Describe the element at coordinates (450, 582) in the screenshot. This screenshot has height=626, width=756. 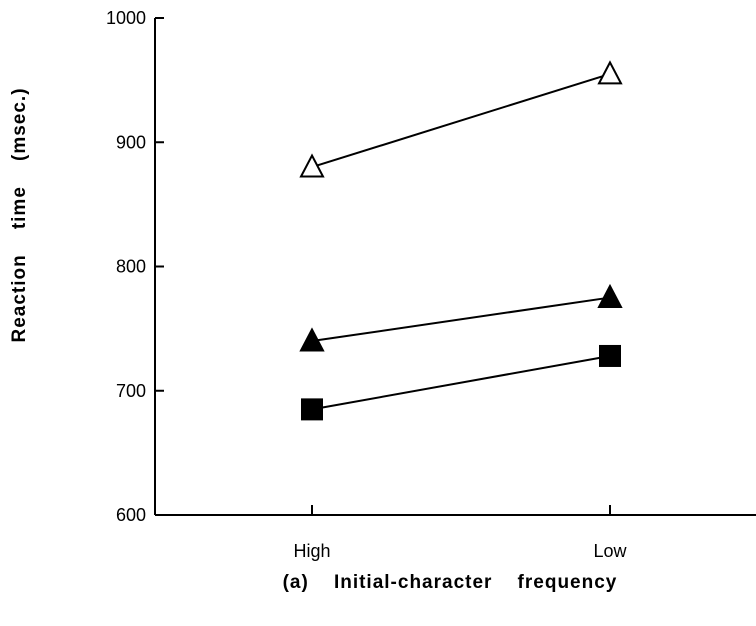
I see `x-axis-title: (a) Initial-character frequency` at that location.